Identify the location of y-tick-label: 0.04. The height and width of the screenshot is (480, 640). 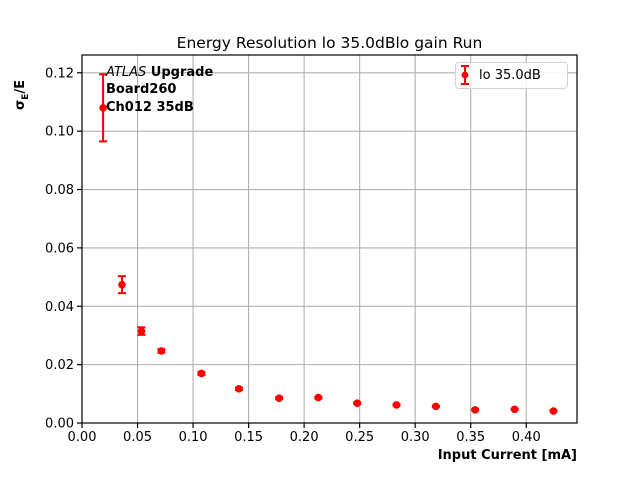
(59, 307).